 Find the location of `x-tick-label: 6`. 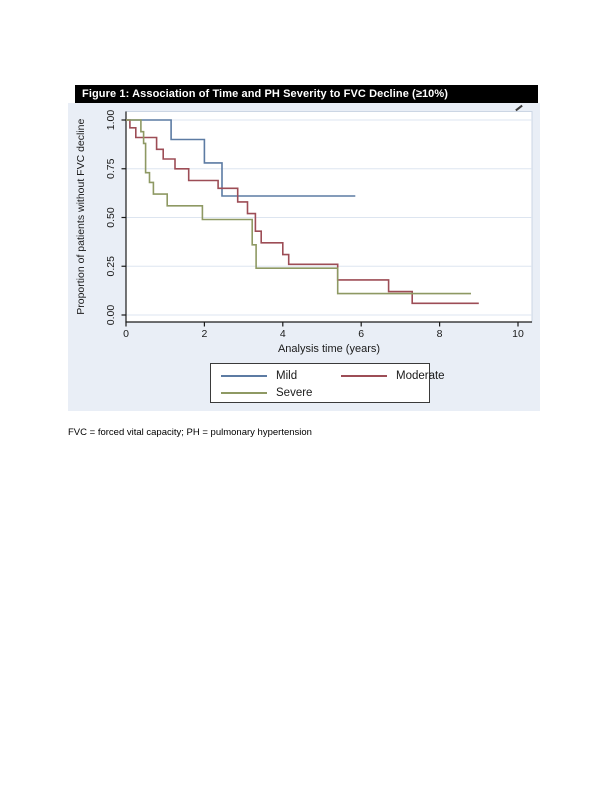

x-tick-label: 6 is located at coordinates (361, 334).